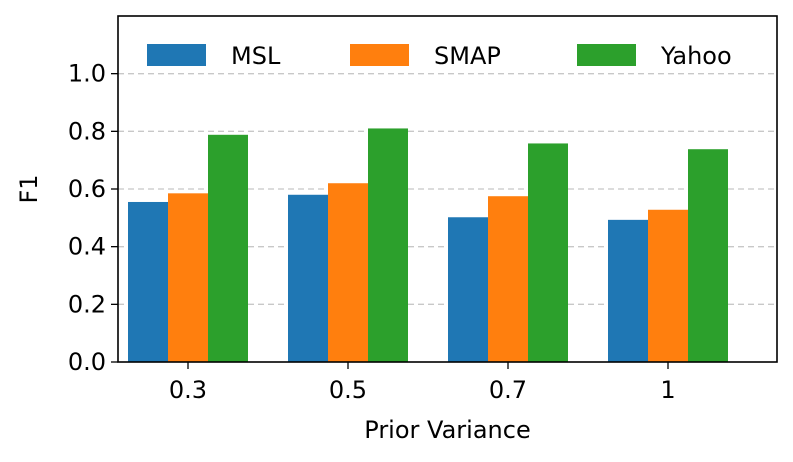 Image resolution: width=793 pixels, height=462 pixels. What do you see at coordinates (388, 245) in the screenshot?
I see `bar-yahoo-0.5` at bounding box center [388, 245].